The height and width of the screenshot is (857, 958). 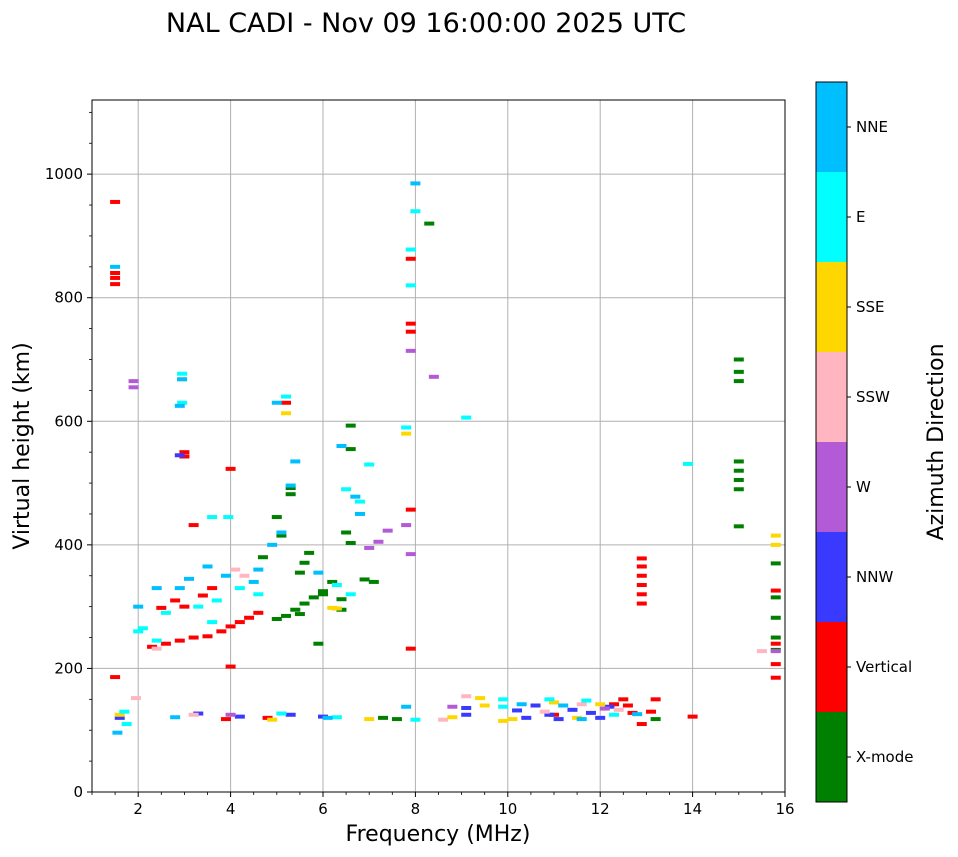 What do you see at coordinates (507, 809) in the screenshot?
I see `x-tick-label: 10` at bounding box center [507, 809].